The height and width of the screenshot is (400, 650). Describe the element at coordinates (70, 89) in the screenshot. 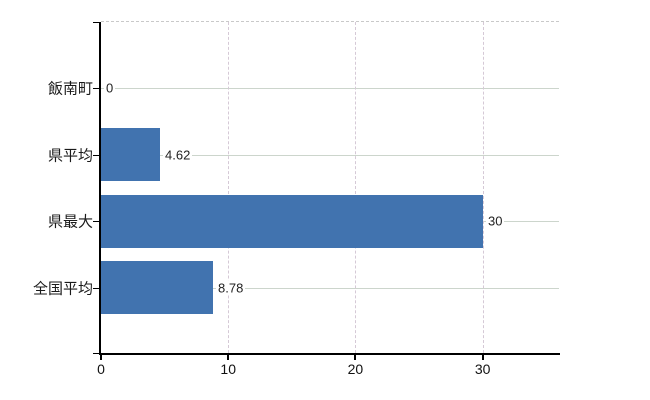

I see `category-label: 飯南町` at that location.